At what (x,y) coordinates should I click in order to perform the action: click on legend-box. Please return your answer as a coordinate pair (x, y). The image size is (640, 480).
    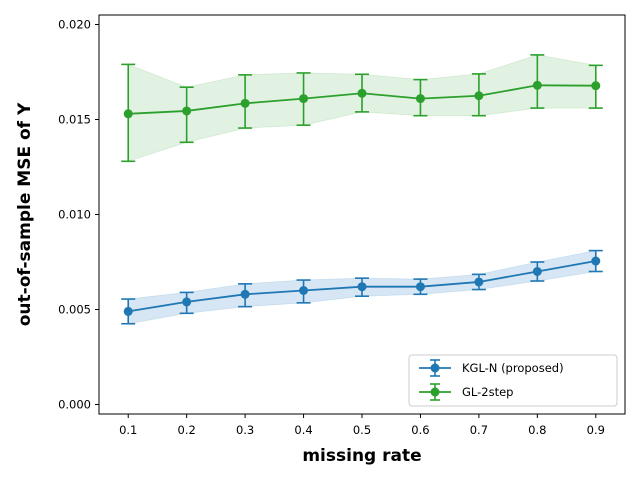
    Looking at the image, I should click on (513, 380).